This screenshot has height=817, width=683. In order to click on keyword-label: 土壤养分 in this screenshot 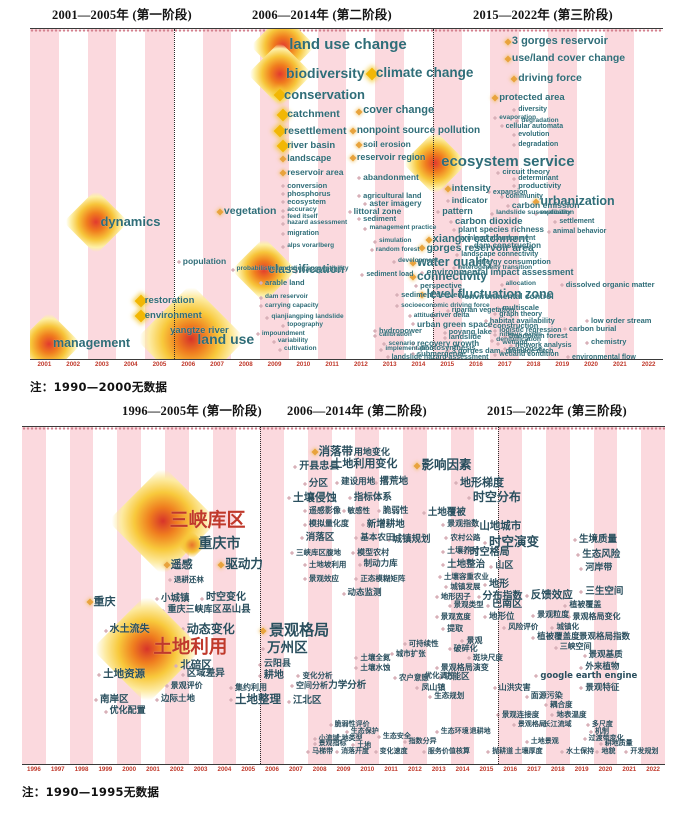, I will do `click(463, 551)`.